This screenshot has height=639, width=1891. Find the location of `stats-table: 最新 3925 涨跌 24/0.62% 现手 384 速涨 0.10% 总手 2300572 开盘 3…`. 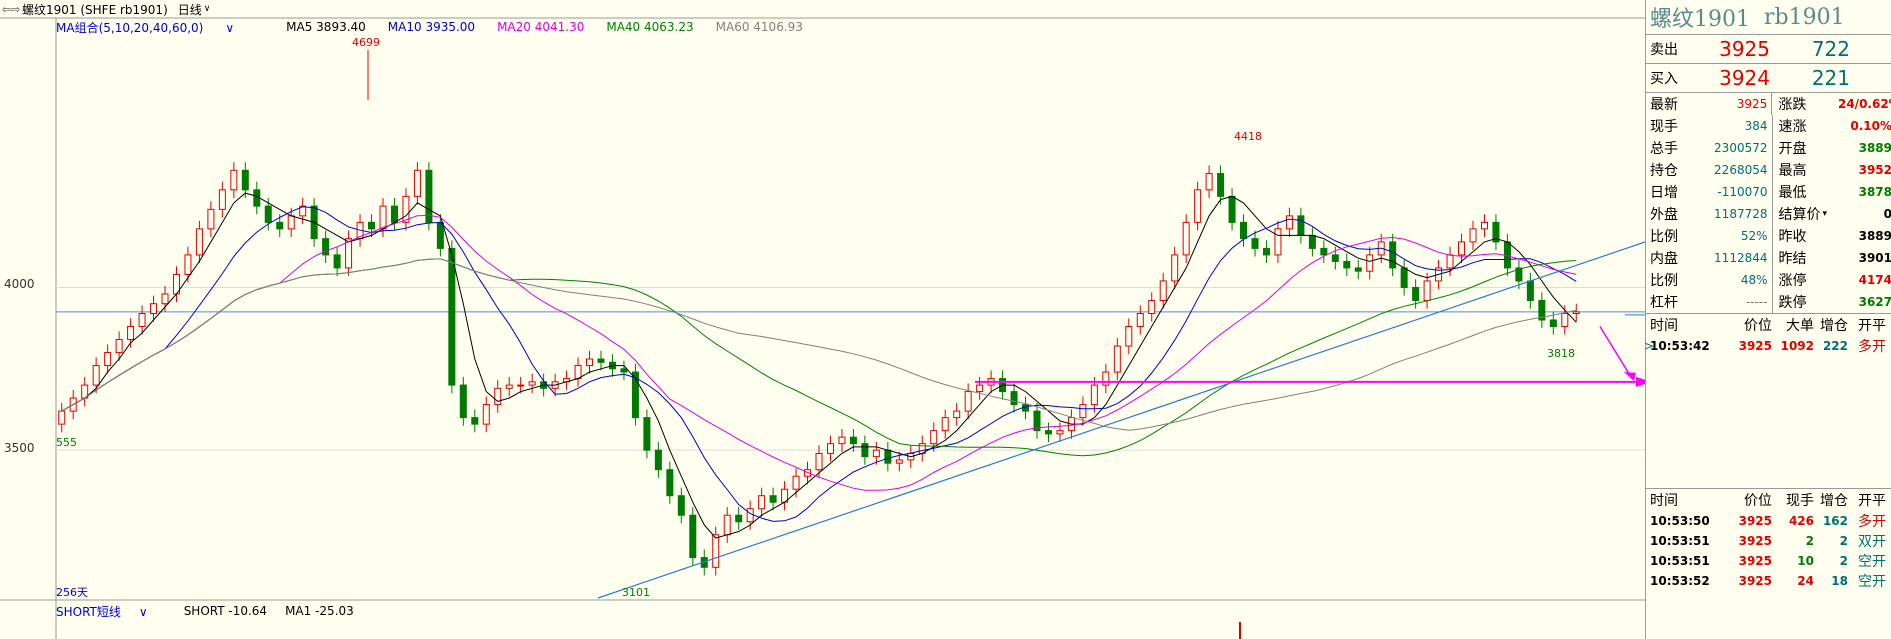

stats-table: 最新 3925 涨跌 24/0.62% 现手 384 速涨 0.10% 总手 2300572 开盘 3… is located at coordinates (1768, 203).